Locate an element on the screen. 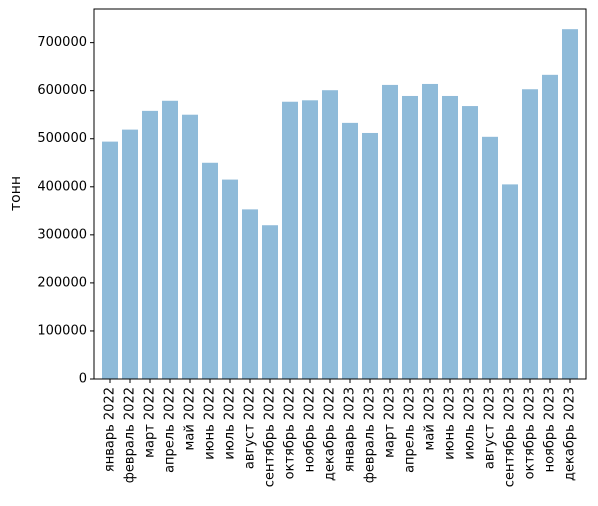 The width and height of the screenshot is (598, 506). x-tick-label: апрель 2022 is located at coordinates (170, 430).